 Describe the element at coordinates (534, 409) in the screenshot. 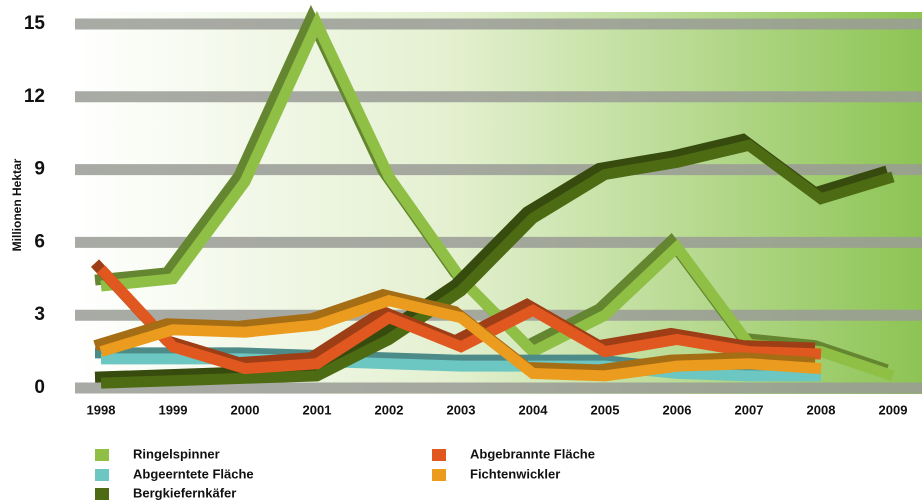

I see `x-tick-label: 2004` at that location.